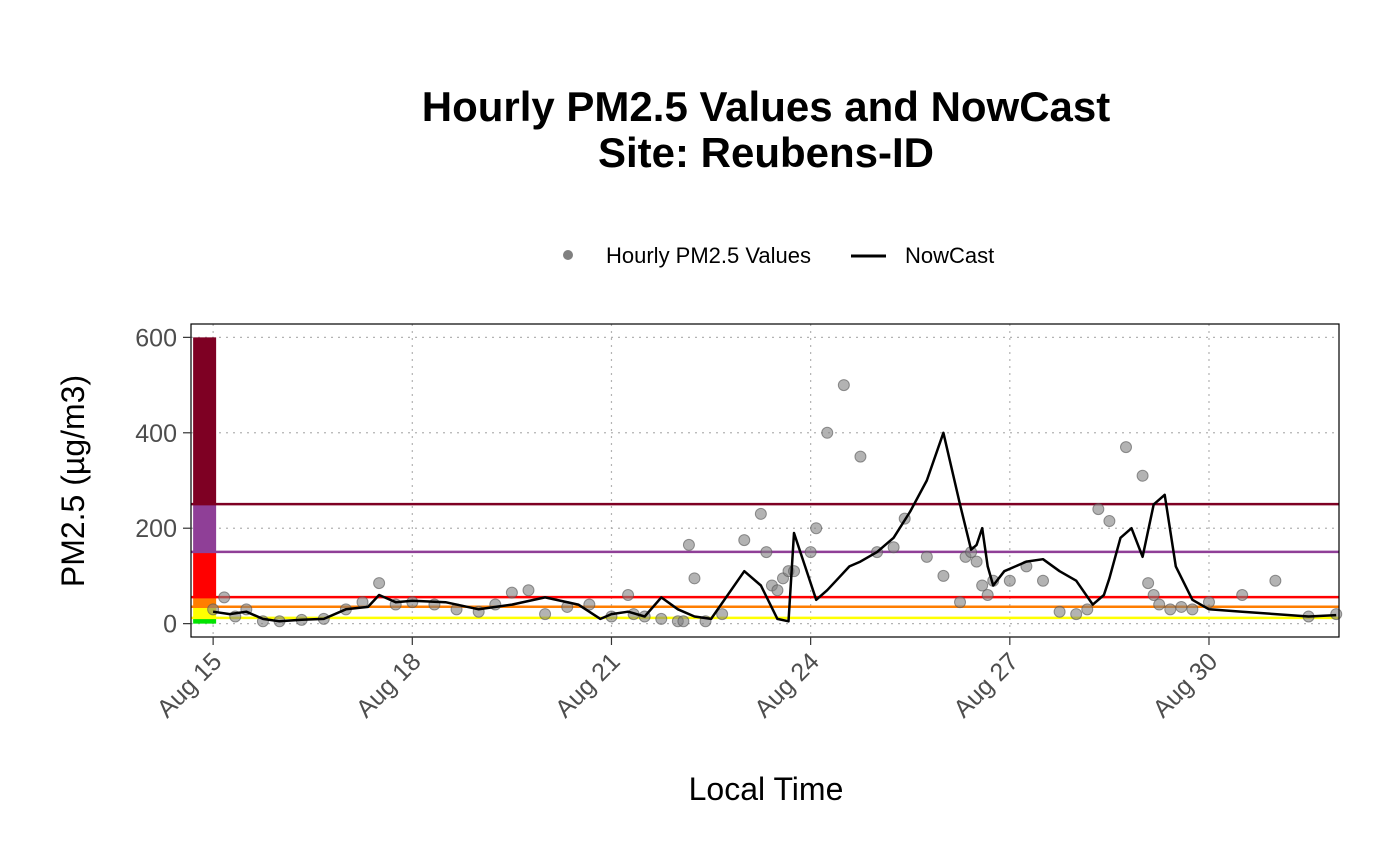 The width and height of the screenshot is (1400, 866). I want to click on x-axis-title: Local Time, so click(766, 789).